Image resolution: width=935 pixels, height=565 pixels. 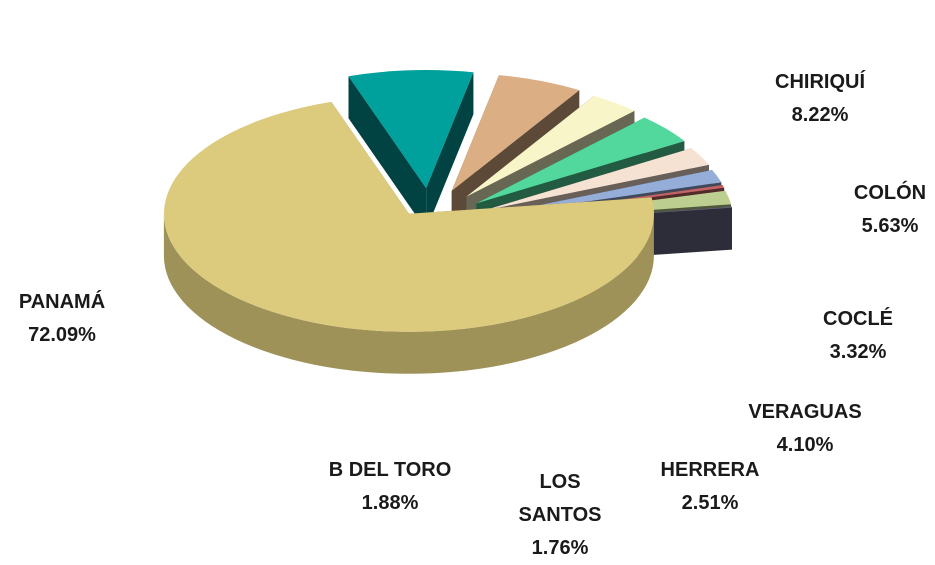 I want to click on value-label: 72.09%, so click(x=62, y=335).